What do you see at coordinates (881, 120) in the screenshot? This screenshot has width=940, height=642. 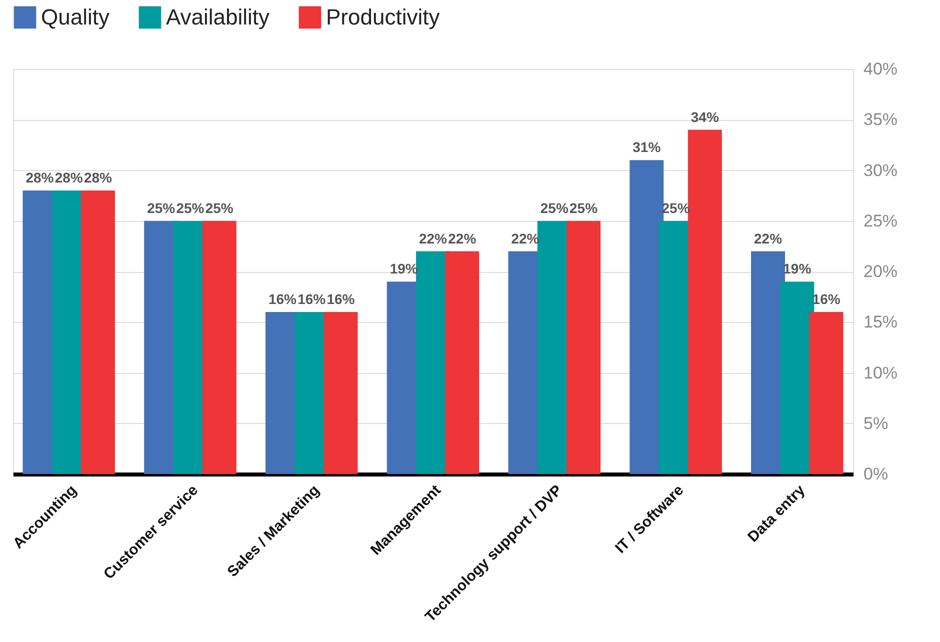 I see `y-tick-label: 35%` at bounding box center [881, 120].